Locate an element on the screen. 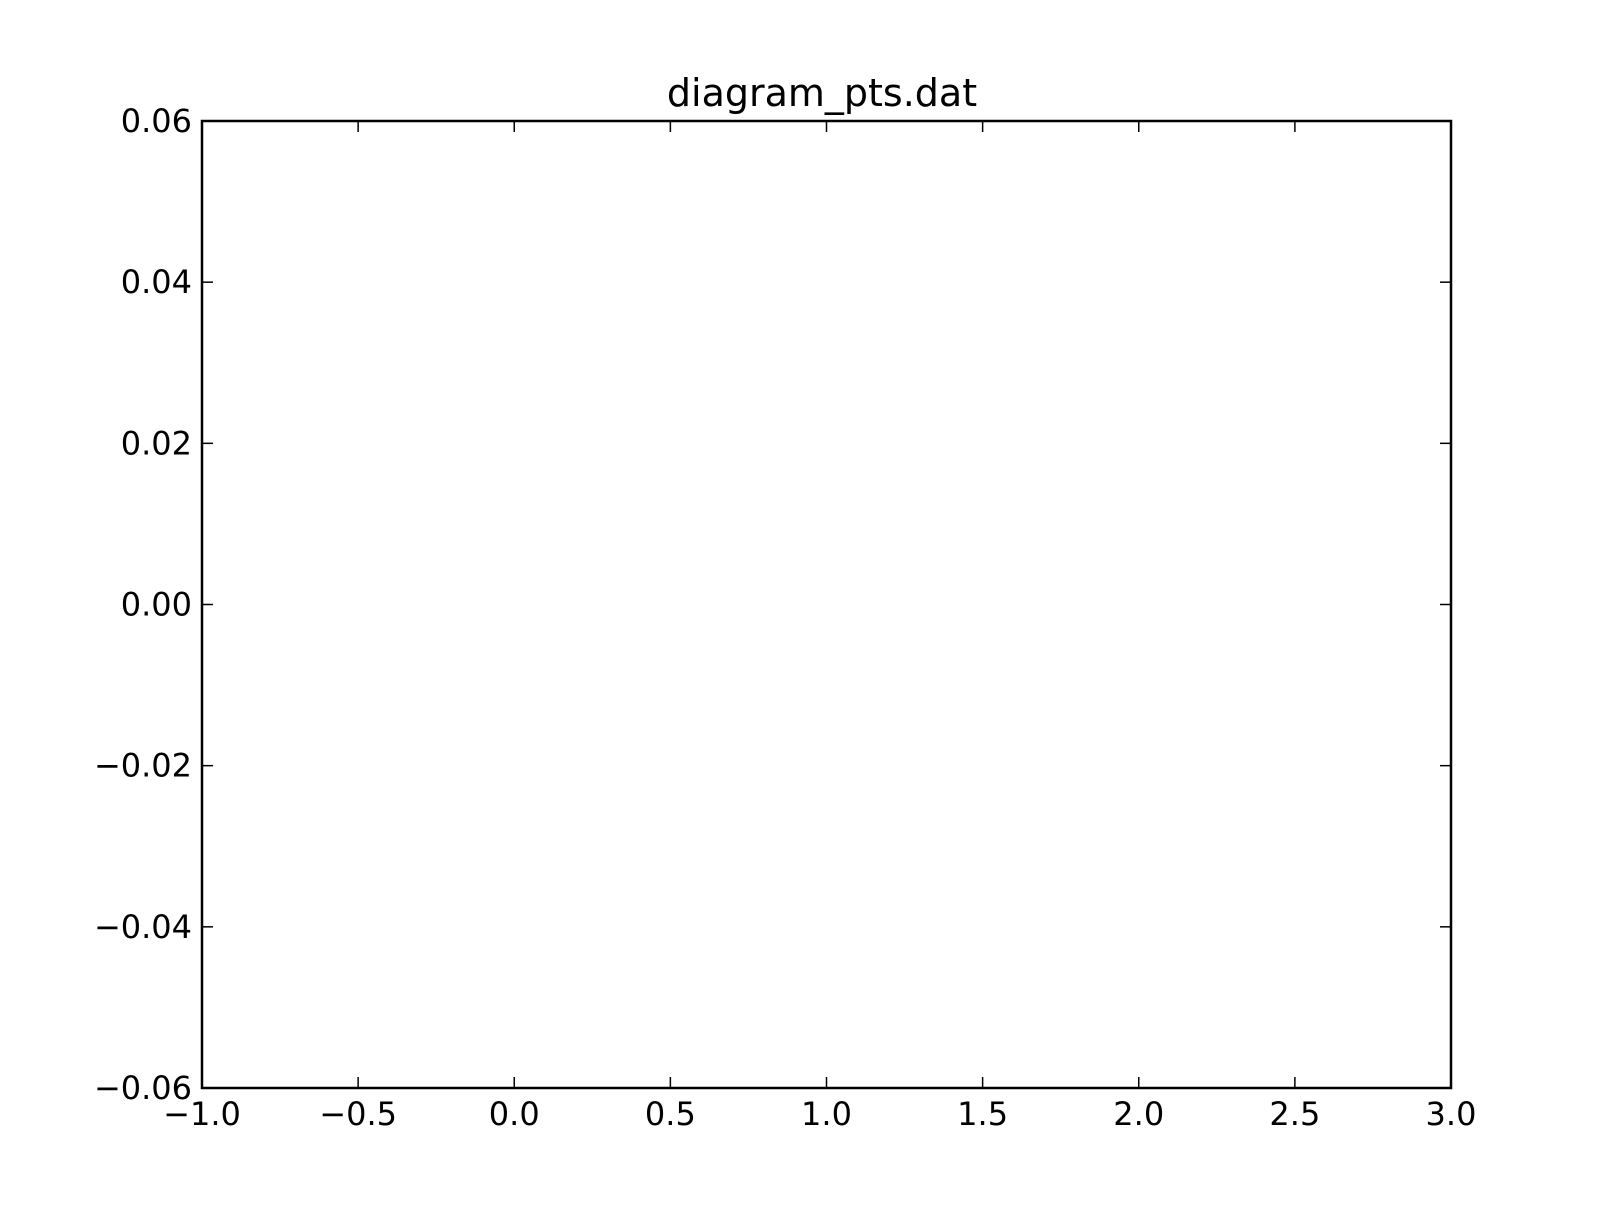 This screenshot has width=1600, height=1205. x-tick-label: 0.0 is located at coordinates (514, 1114).